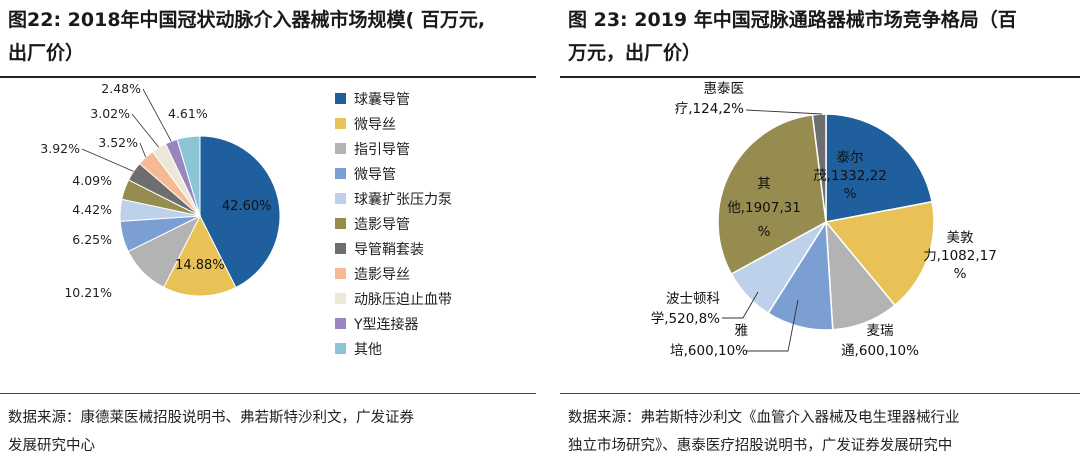 The height and width of the screenshot is (473, 1080). Describe the element at coordinates (724, 89) in the screenshot. I see `right-pie-data-label: 惠泰医` at that location.